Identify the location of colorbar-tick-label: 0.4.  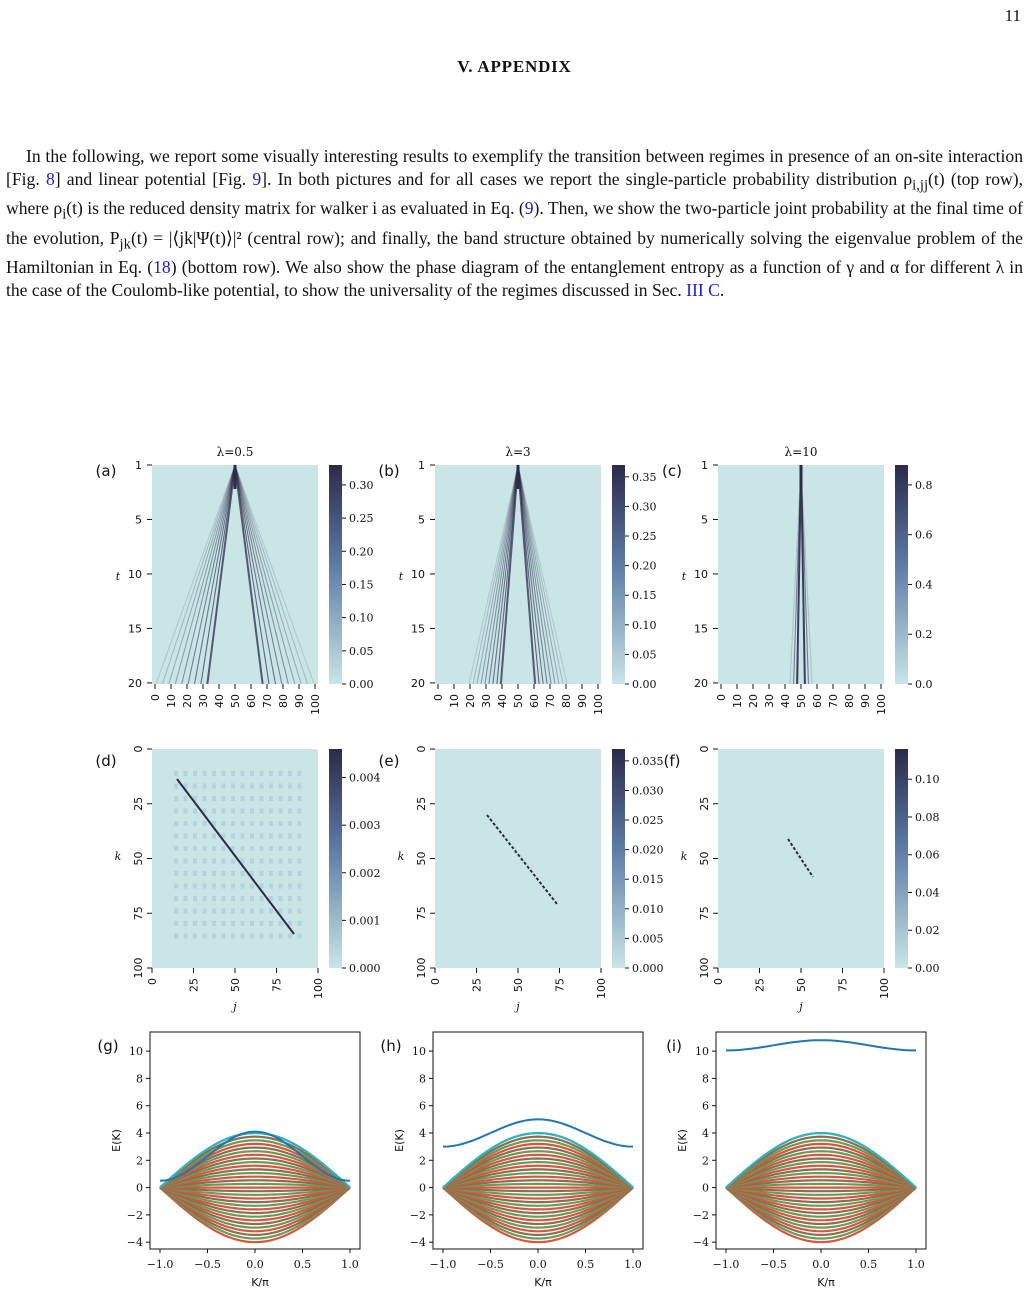
(924, 584).